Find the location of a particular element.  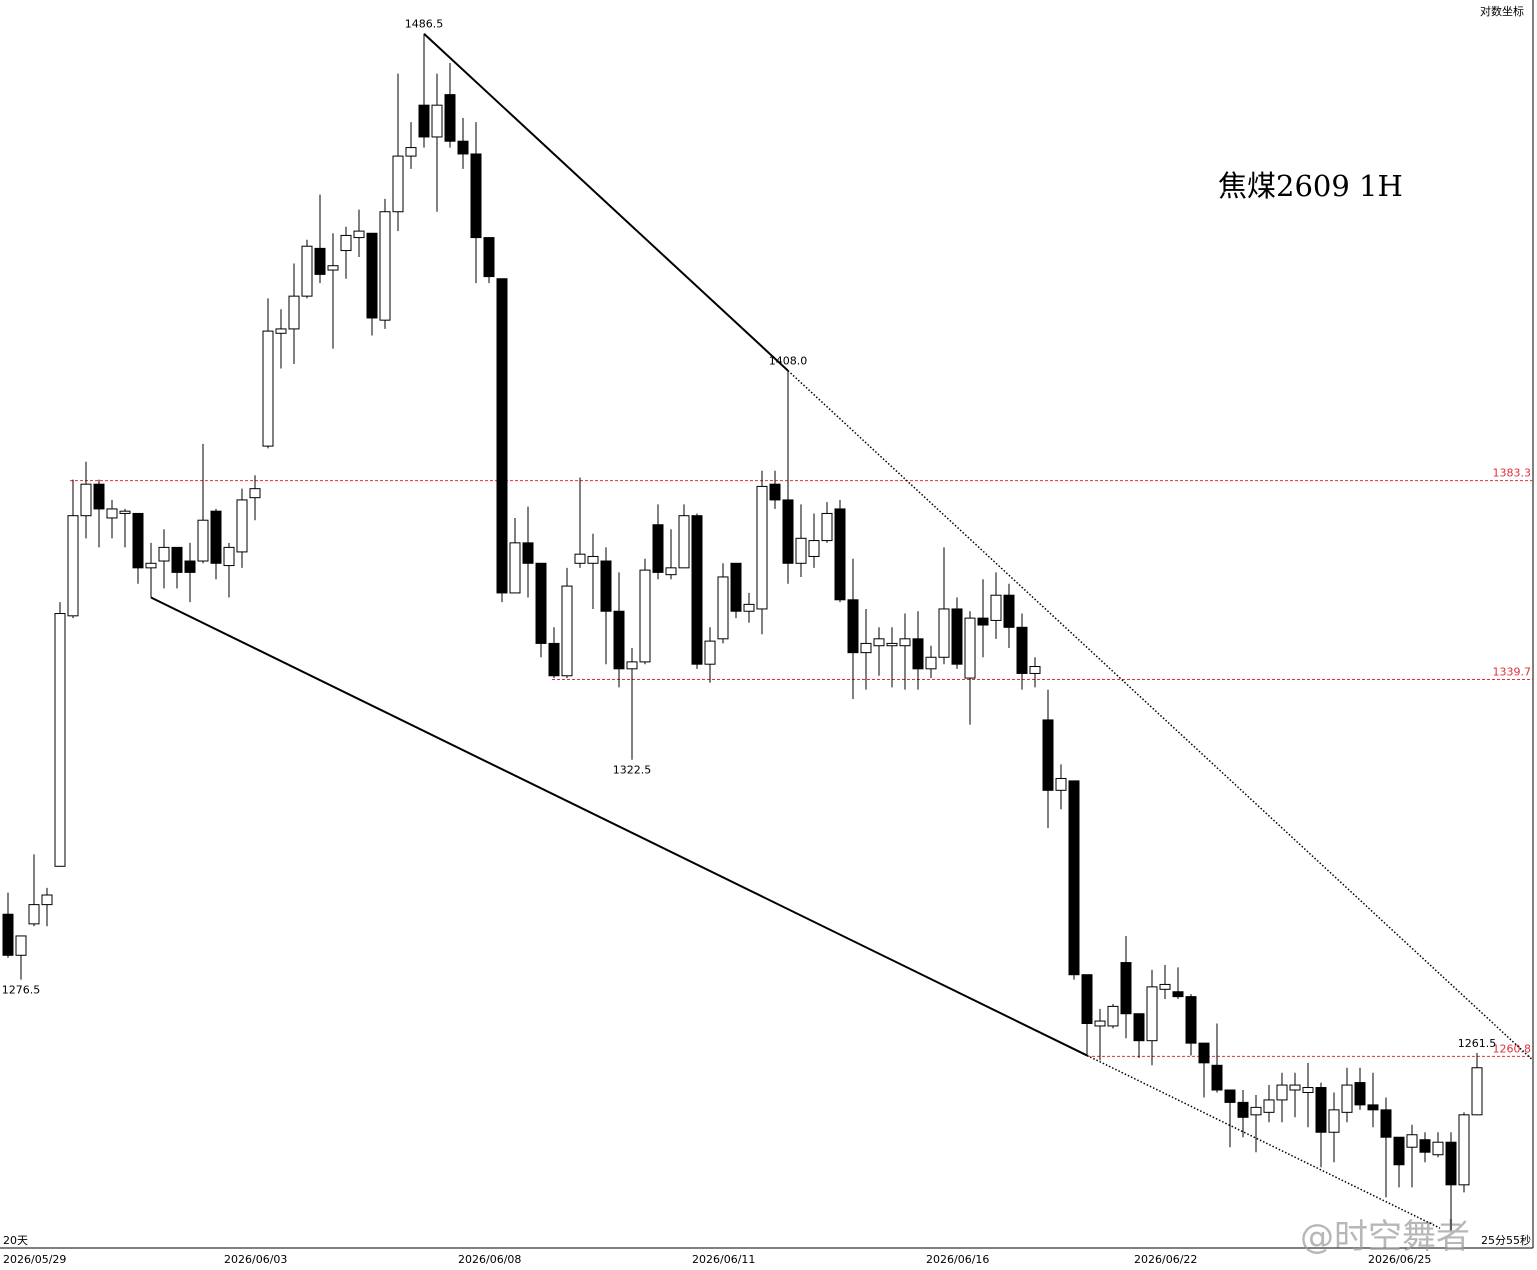

trend-extension is located at coordinates (1263, 1141).